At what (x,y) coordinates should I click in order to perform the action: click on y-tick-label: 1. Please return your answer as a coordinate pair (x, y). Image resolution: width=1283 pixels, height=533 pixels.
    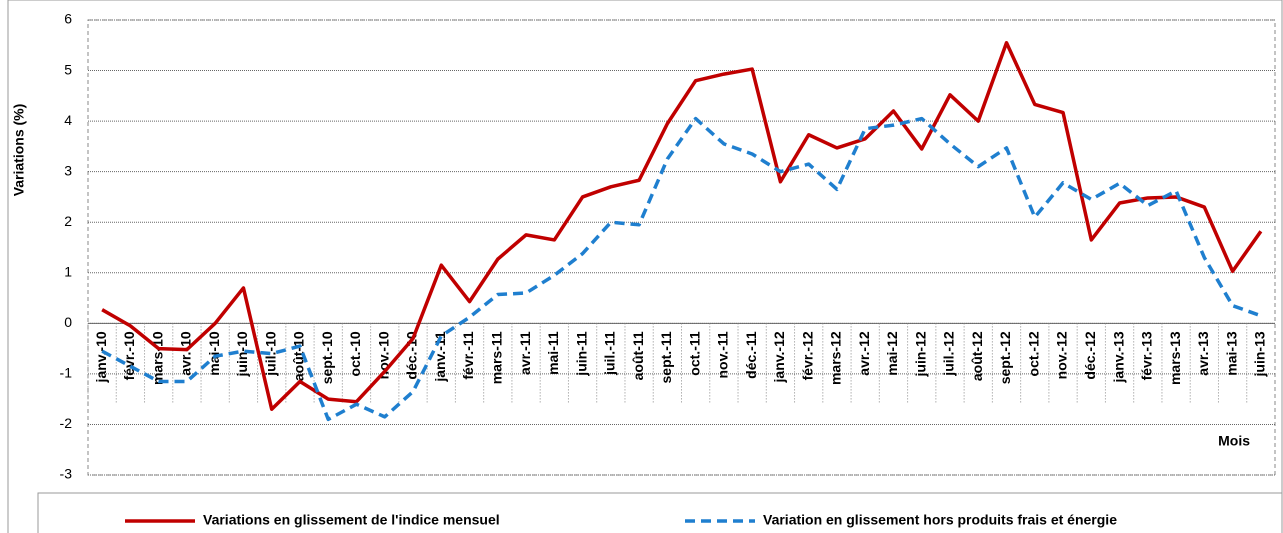
    Looking at the image, I should click on (68, 271).